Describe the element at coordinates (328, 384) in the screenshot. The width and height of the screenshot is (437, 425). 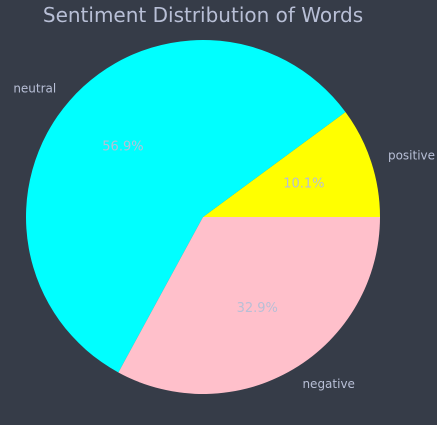
I see `slice-label-negative: negative` at that location.